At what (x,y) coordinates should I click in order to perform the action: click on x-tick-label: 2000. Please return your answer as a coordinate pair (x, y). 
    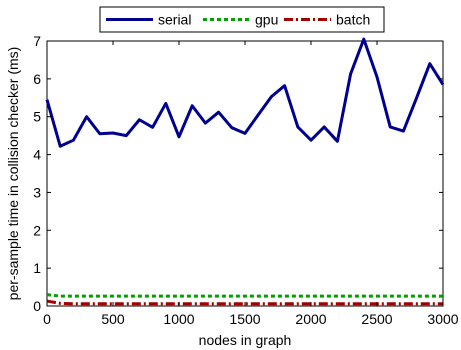
    Looking at the image, I should click on (310, 319).